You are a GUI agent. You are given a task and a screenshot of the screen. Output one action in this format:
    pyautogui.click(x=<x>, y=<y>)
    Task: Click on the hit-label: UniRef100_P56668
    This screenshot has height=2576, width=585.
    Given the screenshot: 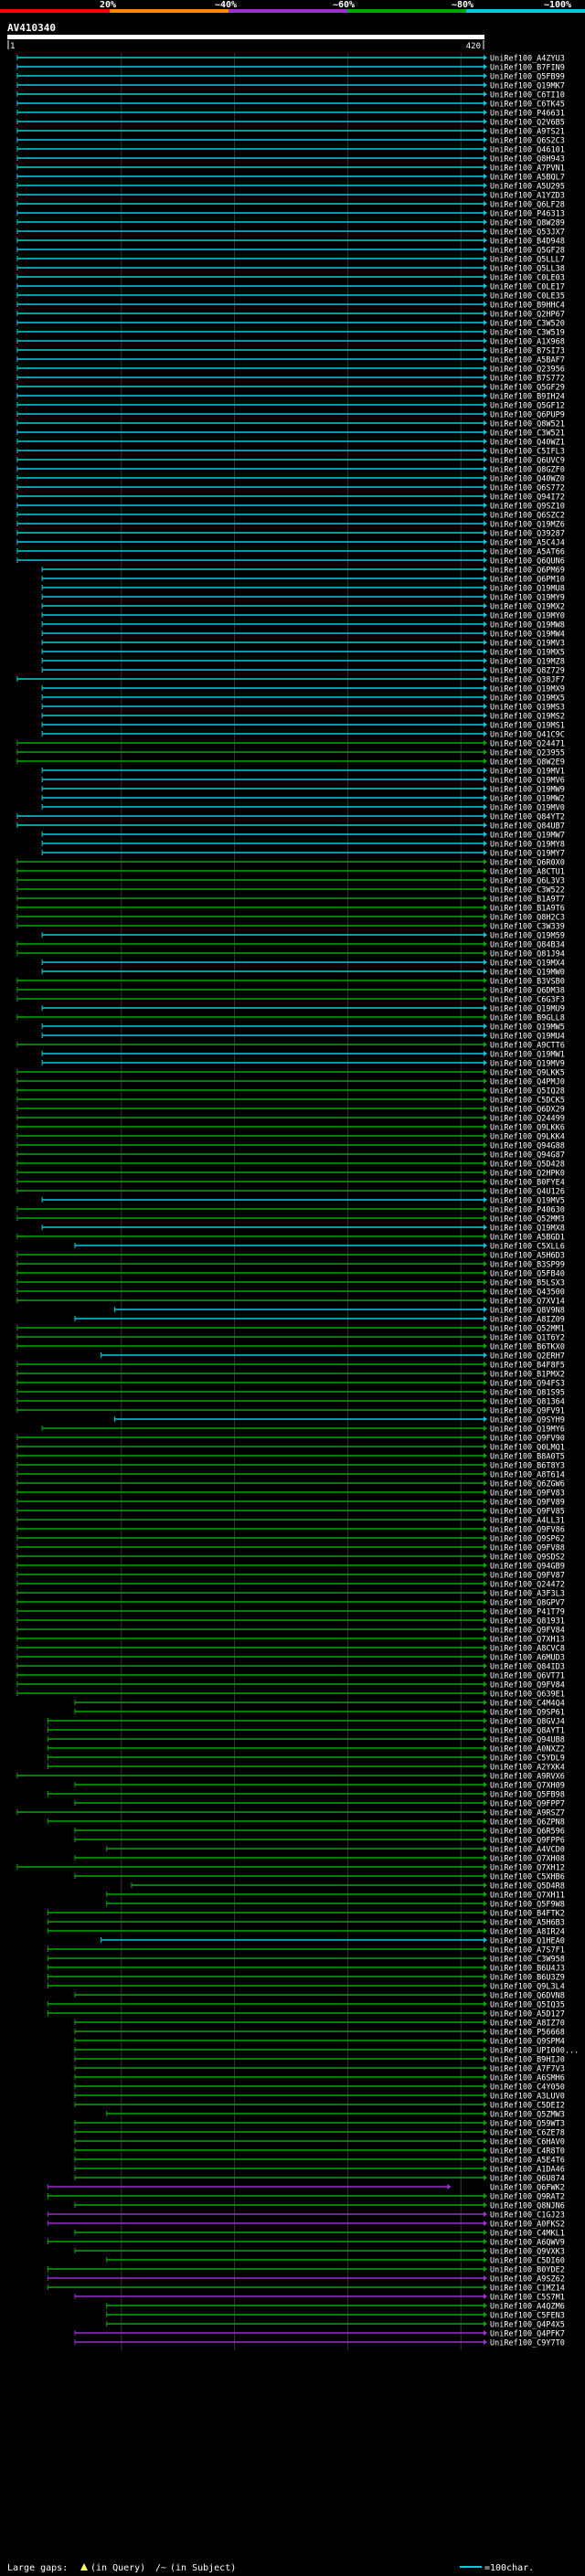 What is the action you would take?
    pyautogui.click(x=528, y=2033)
    